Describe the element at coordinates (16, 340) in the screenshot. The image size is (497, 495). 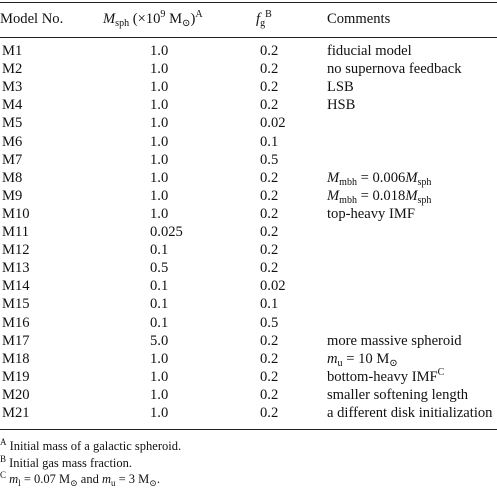
I see `cell-model: M17` at that location.